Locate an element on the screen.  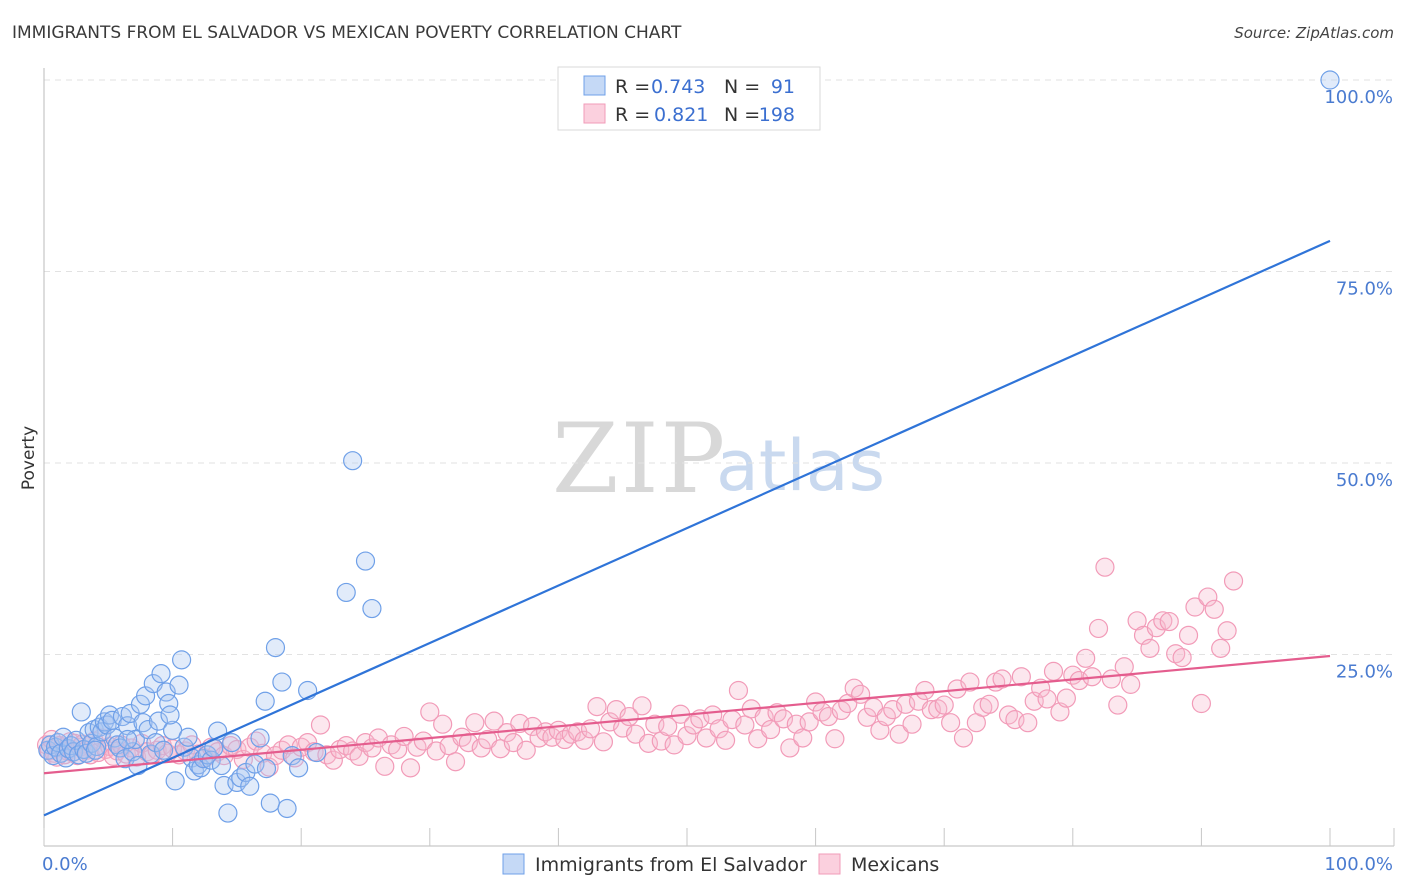
watermark: ZIP atlas is located at coordinates (718, 459).